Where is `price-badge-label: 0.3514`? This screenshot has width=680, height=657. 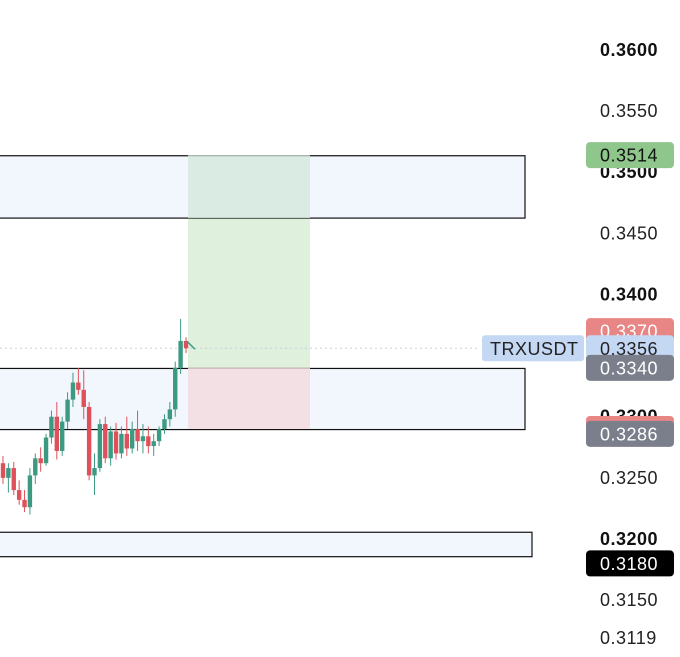
price-badge-label: 0.3514 is located at coordinates (629, 156).